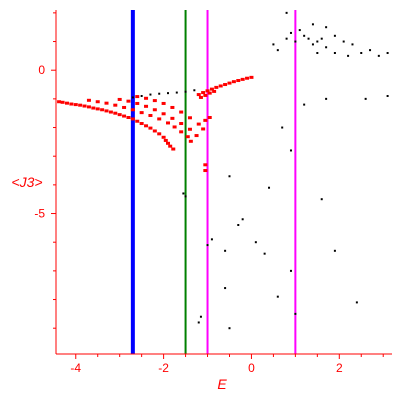 Image resolution: width=400 pixels, height=400 pixels. What do you see at coordinates (222, 384) in the screenshot?
I see `x-axis-label: E` at bounding box center [222, 384].